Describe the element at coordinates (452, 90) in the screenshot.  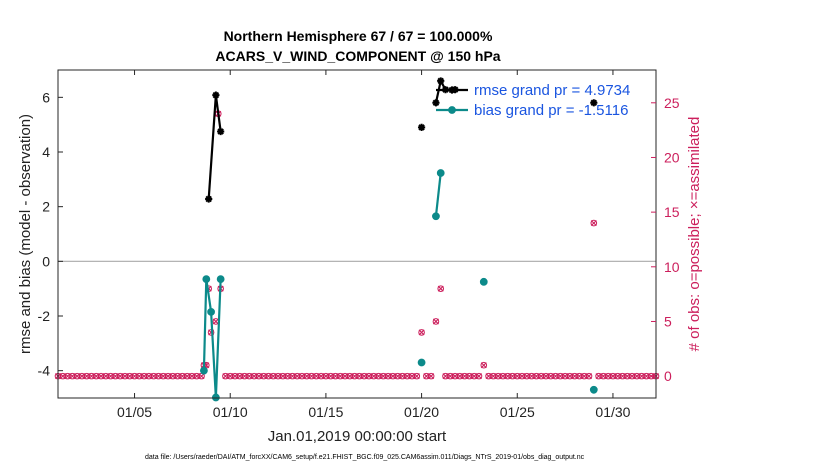
I see `legend-rmse-marker` at that location.